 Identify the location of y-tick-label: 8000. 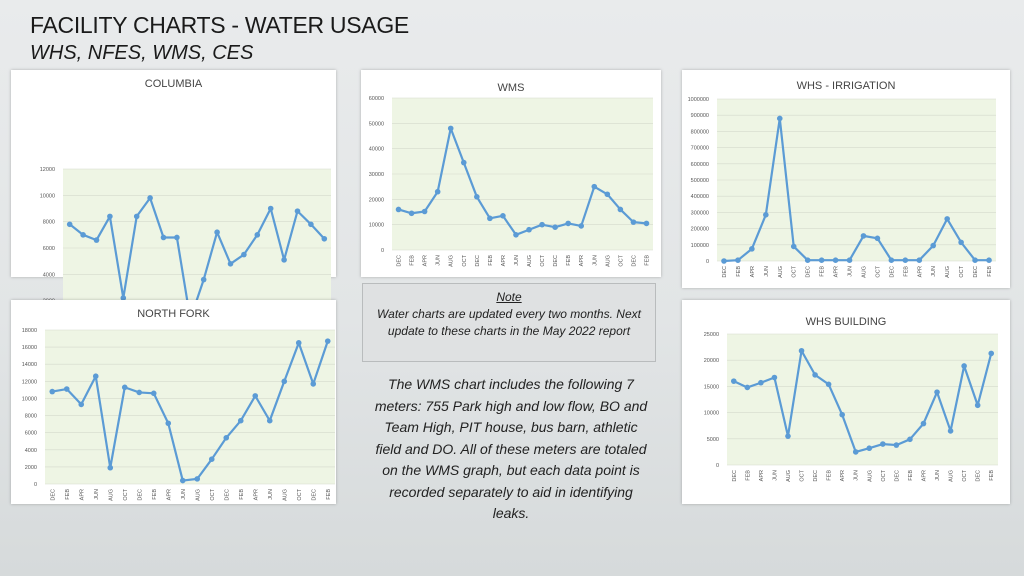
(31, 417).